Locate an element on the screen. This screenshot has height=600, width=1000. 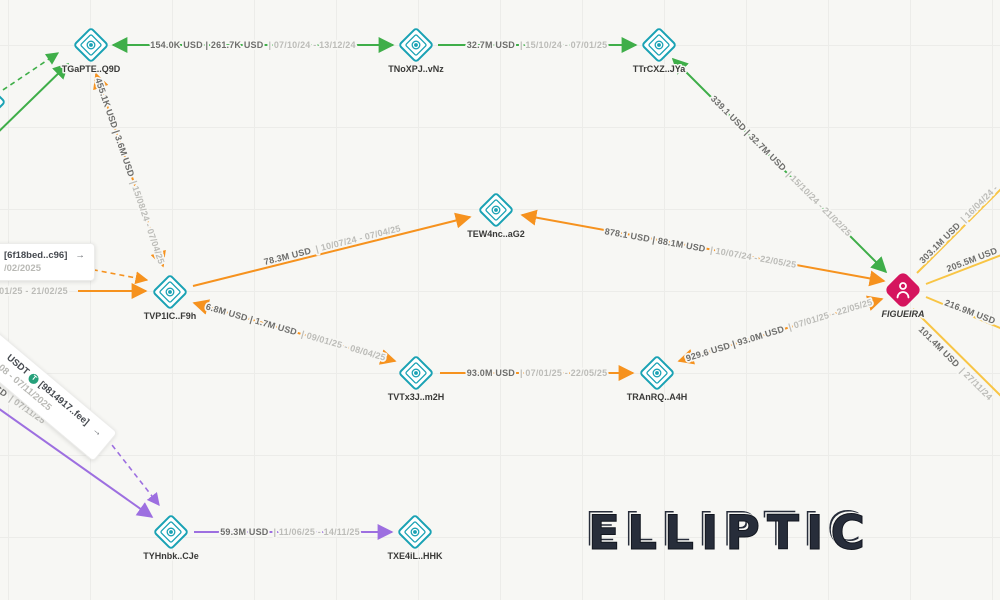
node-tvtx3j: TVTx3J..m2H is located at coordinates (416, 379).